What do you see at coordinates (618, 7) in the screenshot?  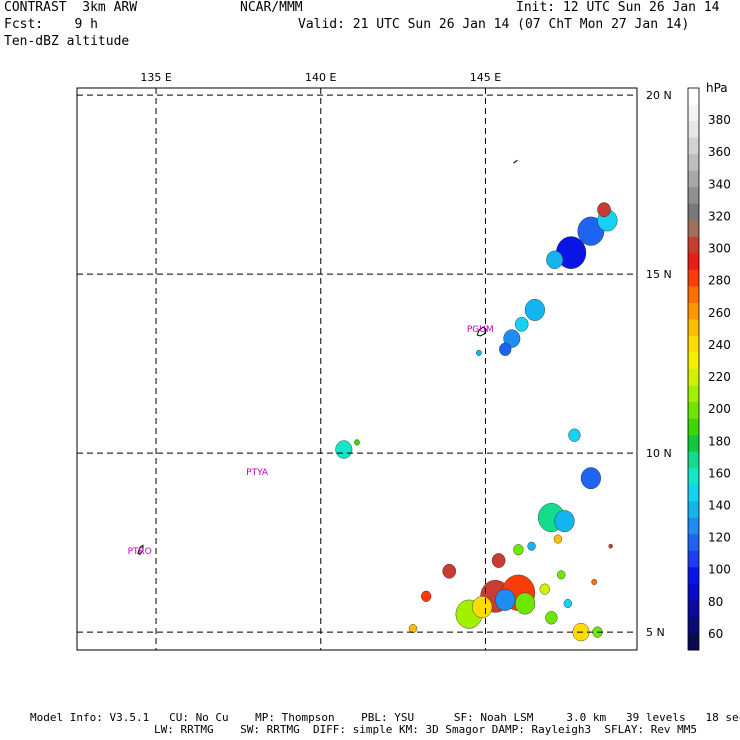 I see `init-time: Init: 12 UTC Sun 26 Jan 14` at bounding box center [618, 7].